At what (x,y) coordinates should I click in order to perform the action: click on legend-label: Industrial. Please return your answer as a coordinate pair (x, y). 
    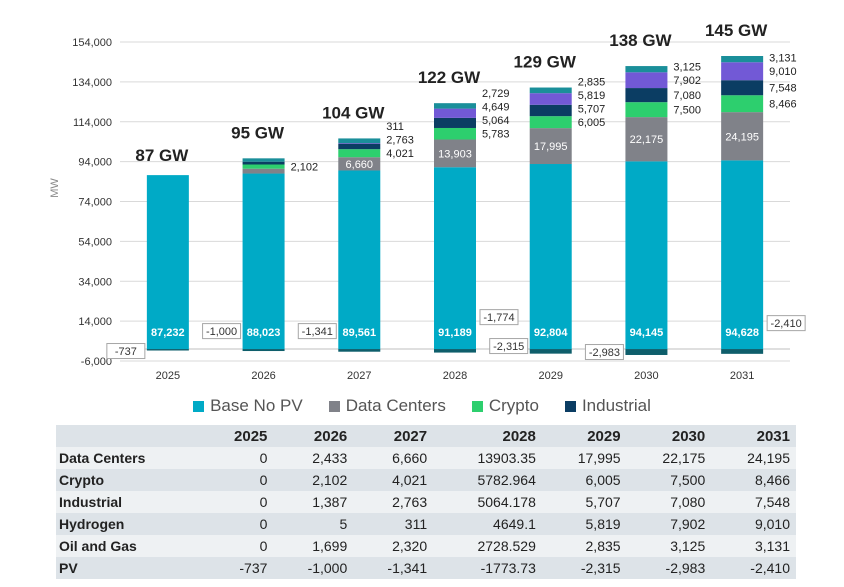
    Looking at the image, I should click on (616, 405).